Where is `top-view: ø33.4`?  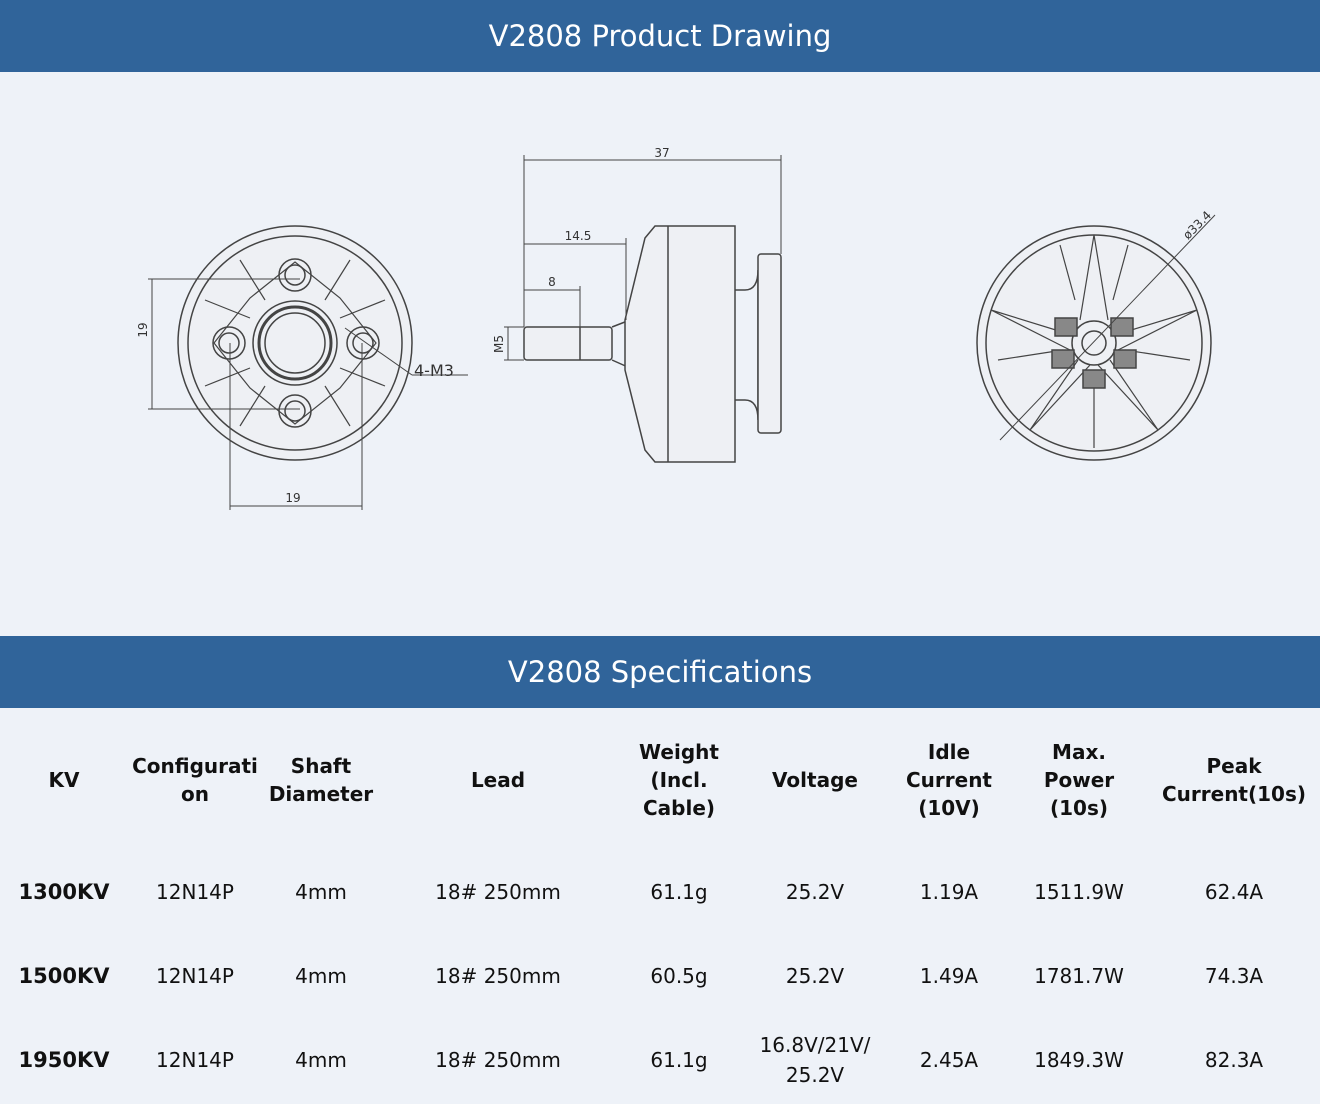 top-view: ø33.4 is located at coordinates (1096, 334).